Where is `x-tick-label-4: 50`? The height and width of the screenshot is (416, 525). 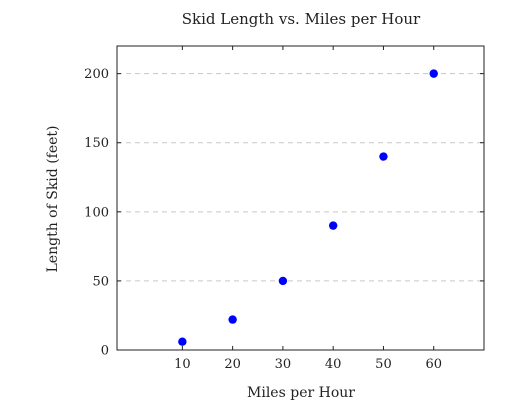
x-tick-label-4: 50 is located at coordinates (383, 364).